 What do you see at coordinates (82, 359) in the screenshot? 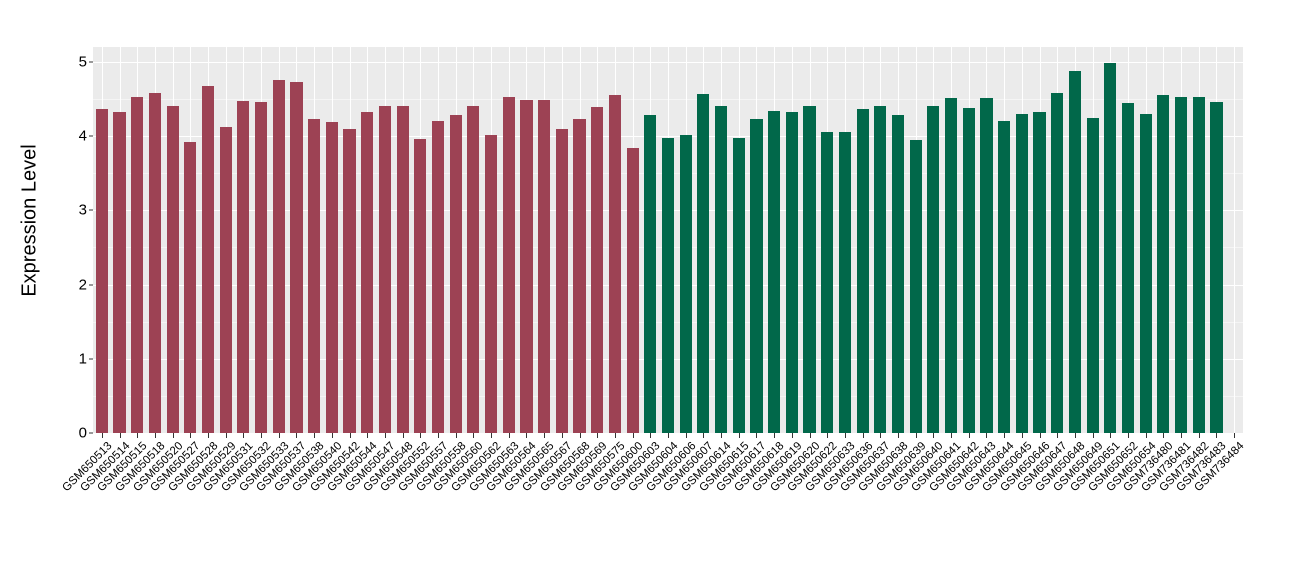
I see `y-axis-tick-label: 1` at bounding box center [82, 359].